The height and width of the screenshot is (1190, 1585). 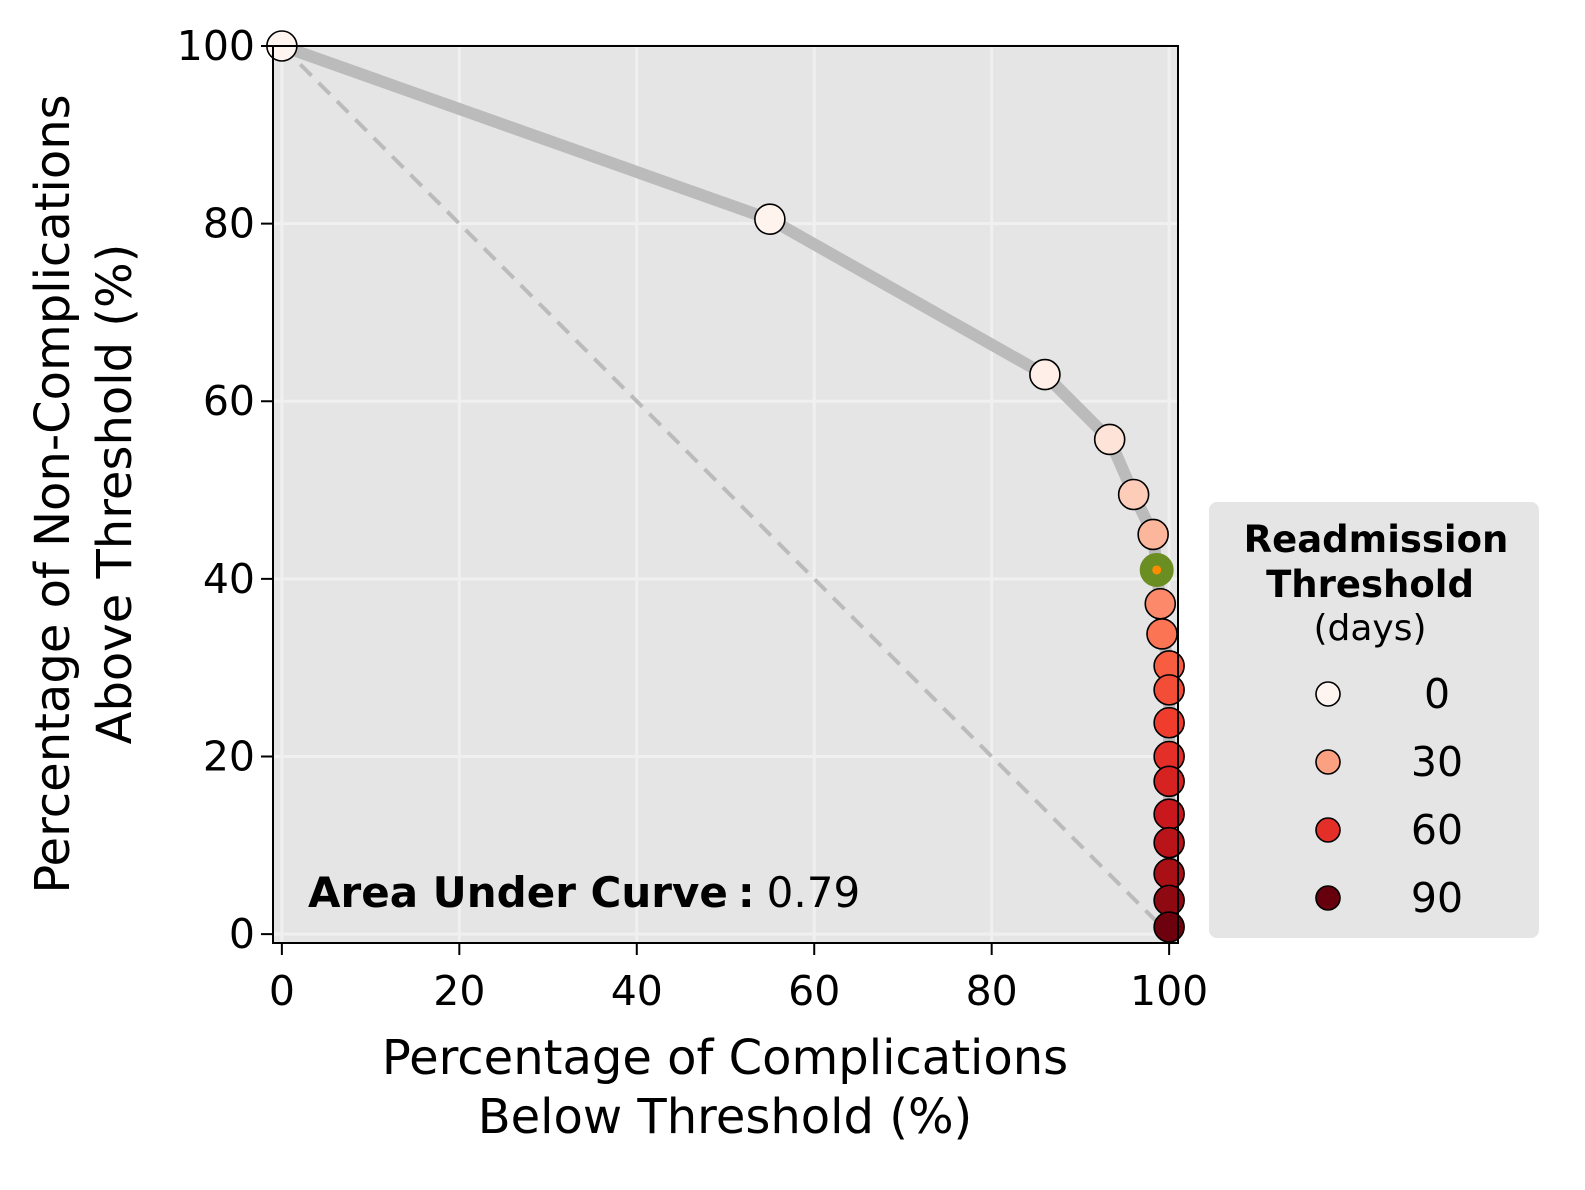 What do you see at coordinates (53, 493) in the screenshot?
I see `y-axis-label-line-1: Percentage of Non-Complications` at bounding box center [53, 493].